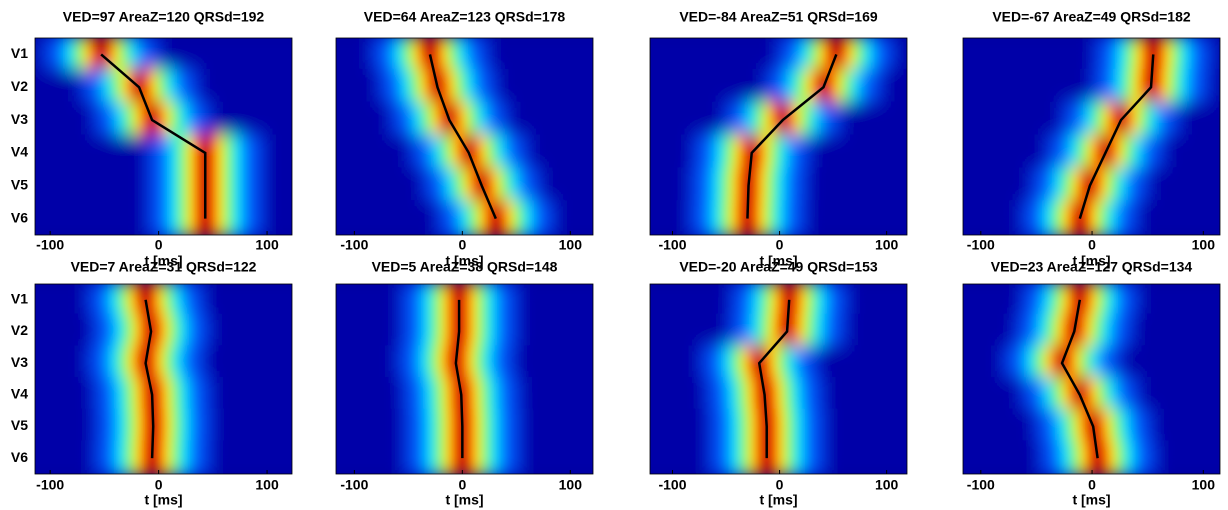 The image size is (1228, 510). What do you see at coordinates (1091, 17) in the screenshot?
I see `panel-title: VED=-67 AreaZ=49 QRSd=182` at bounding box center [1091, 17].